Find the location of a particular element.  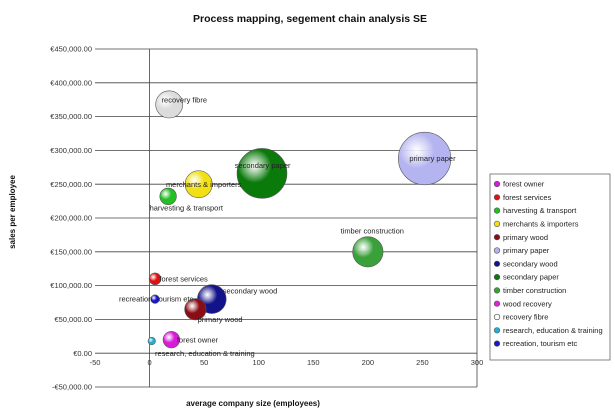

legend-box is located at coordinates (550, 267).